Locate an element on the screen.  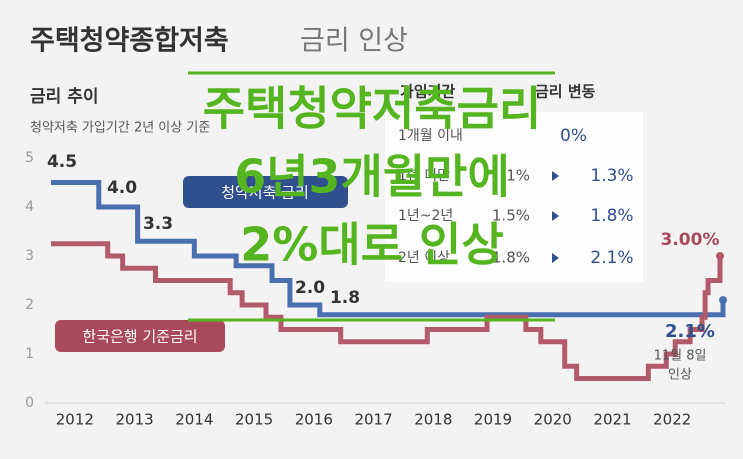
table-old: 1.5% is located at coordinates (511, 216).